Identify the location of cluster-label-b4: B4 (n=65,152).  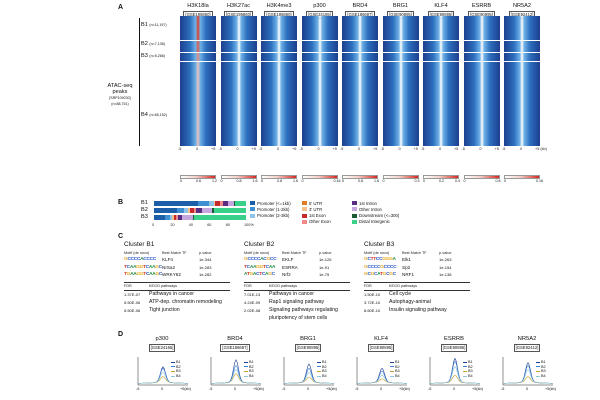
(154, 115).